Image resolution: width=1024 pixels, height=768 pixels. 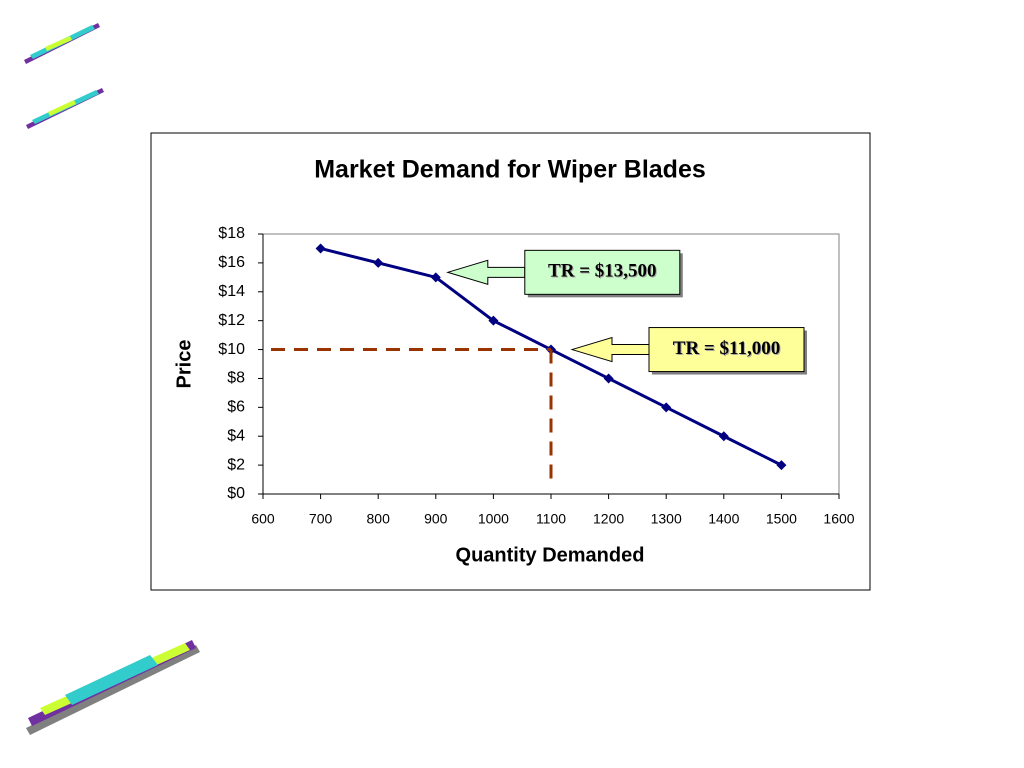 I want to click on x-tick-label: 1200, so click(x=608, y=519).